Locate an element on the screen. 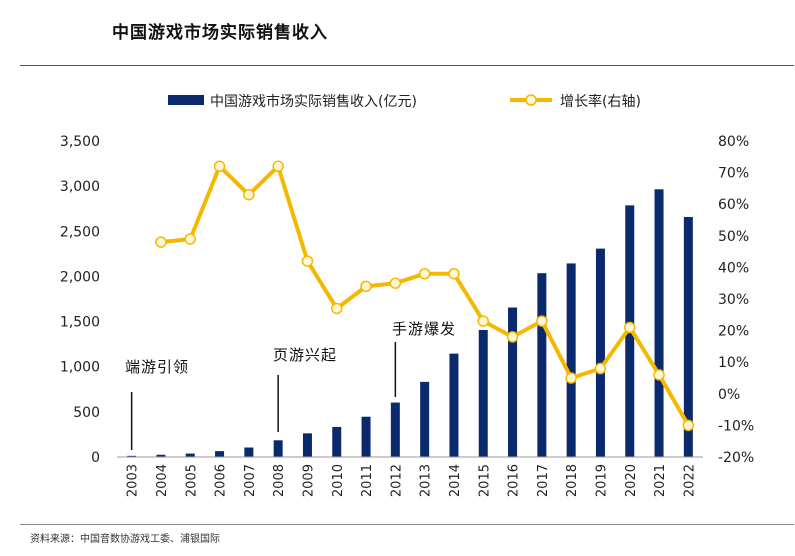 Image resolution: width=795 pixels, height=556 pixels. right-axis-tick-label: 10% is located at coordinates (733, 363).